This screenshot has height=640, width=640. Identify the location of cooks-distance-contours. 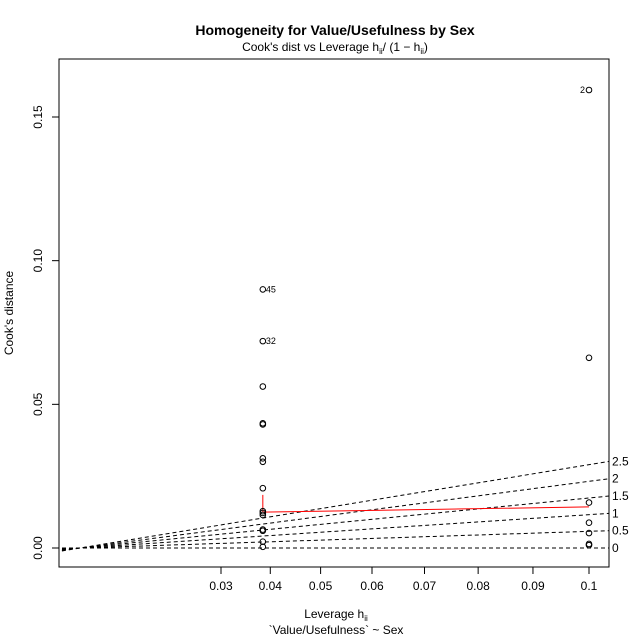
(334, 506).